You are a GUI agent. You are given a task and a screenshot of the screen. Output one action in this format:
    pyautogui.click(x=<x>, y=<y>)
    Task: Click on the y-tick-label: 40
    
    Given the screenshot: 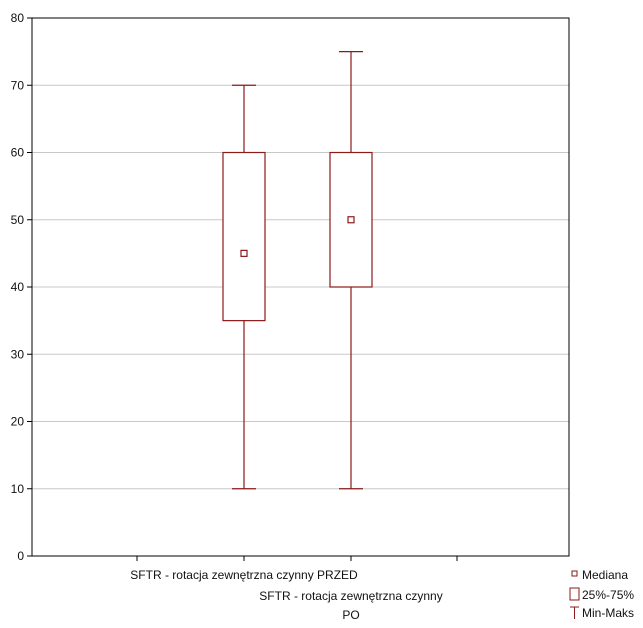 What is the action you would take?
    pyautogui.click(x=18, y=287)
    